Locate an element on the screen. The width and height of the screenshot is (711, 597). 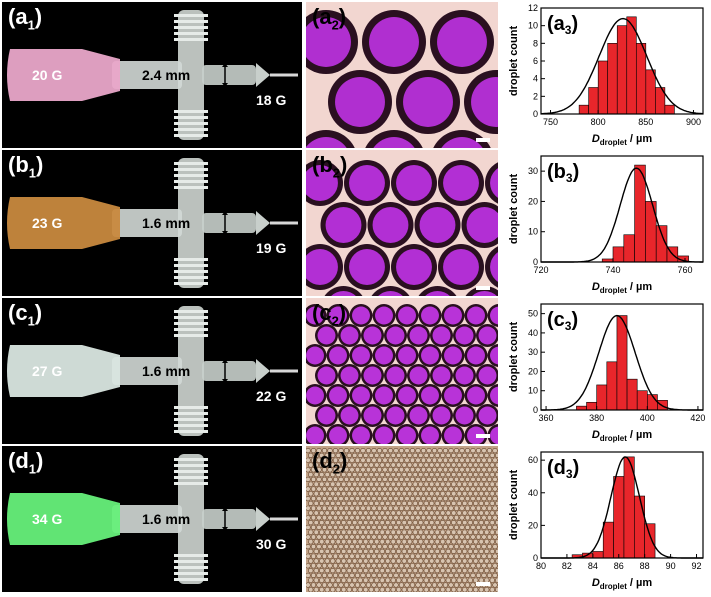
gap-distance-label: 2.4 mm is located at coordinates (166, 75).